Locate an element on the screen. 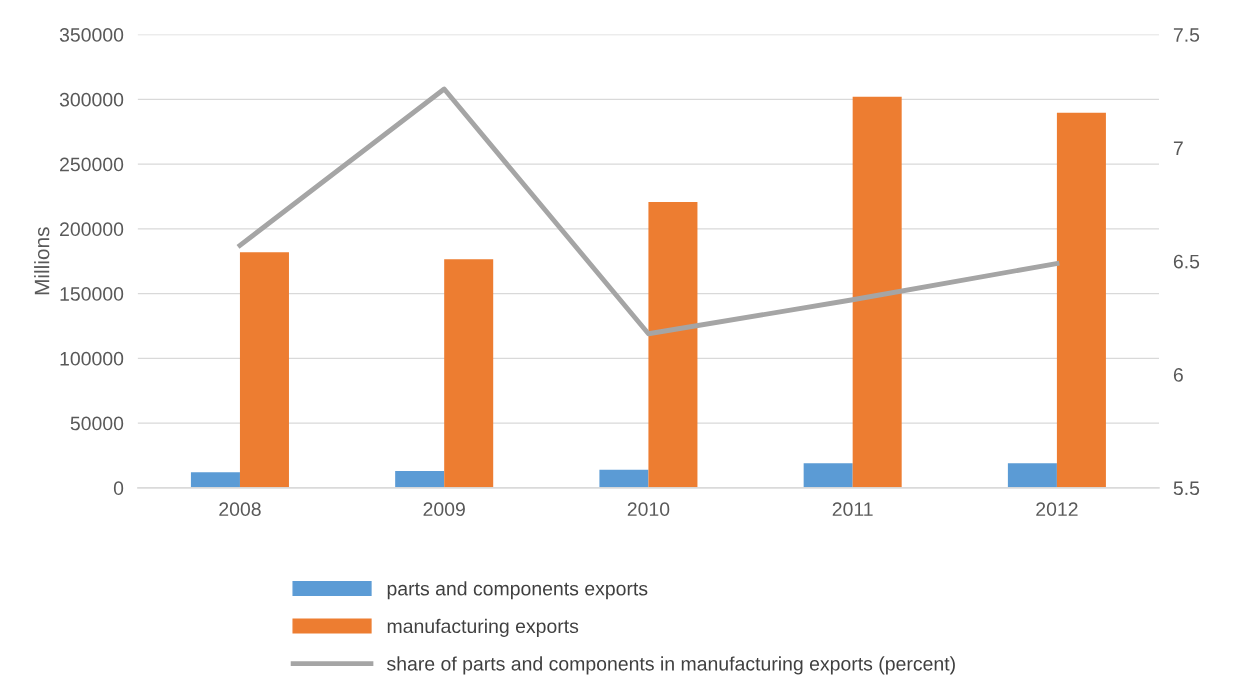  y-tick-label: 200000 is located at coordinates (92, 229).